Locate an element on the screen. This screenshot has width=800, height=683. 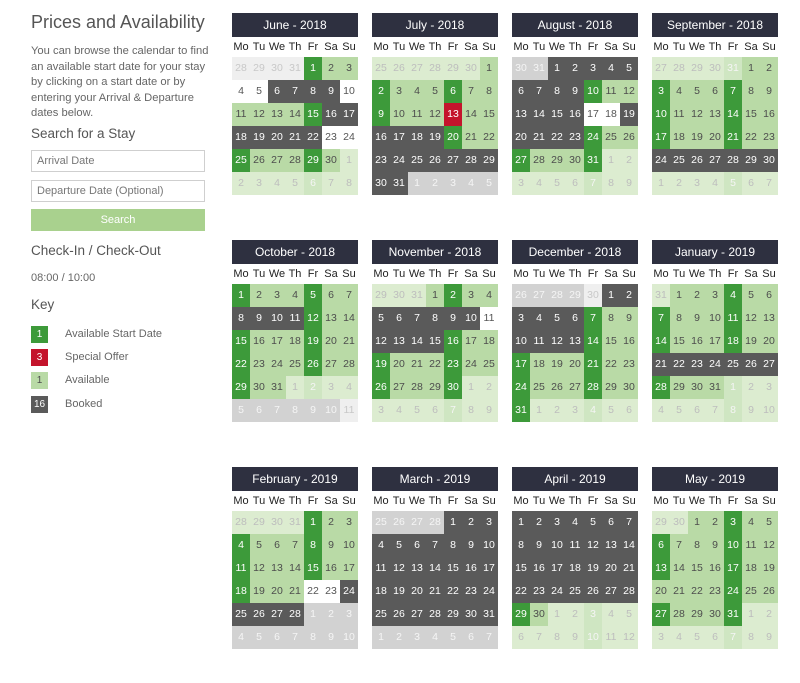
arrival-date-input is located at coordinates (118, 161).